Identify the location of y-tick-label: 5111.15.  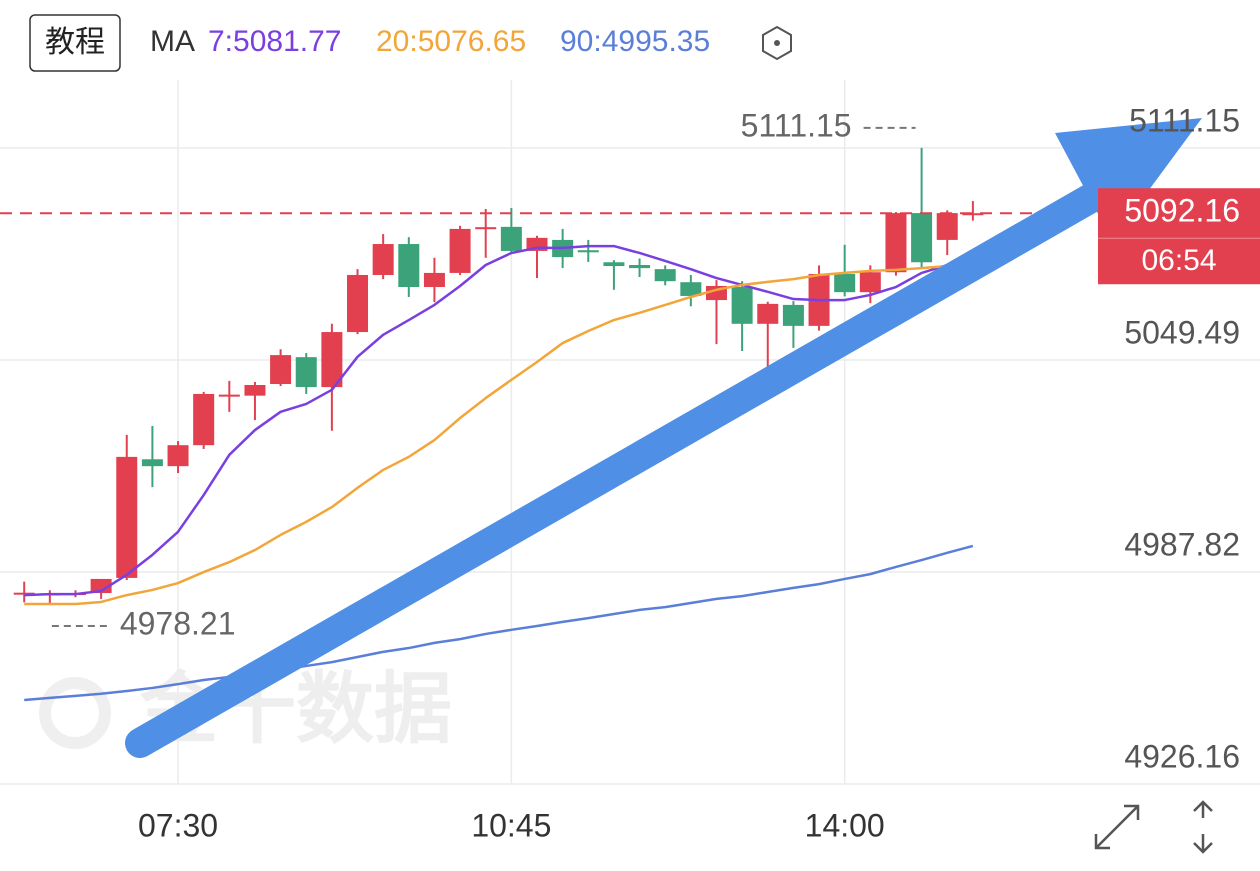
(1184, 120).